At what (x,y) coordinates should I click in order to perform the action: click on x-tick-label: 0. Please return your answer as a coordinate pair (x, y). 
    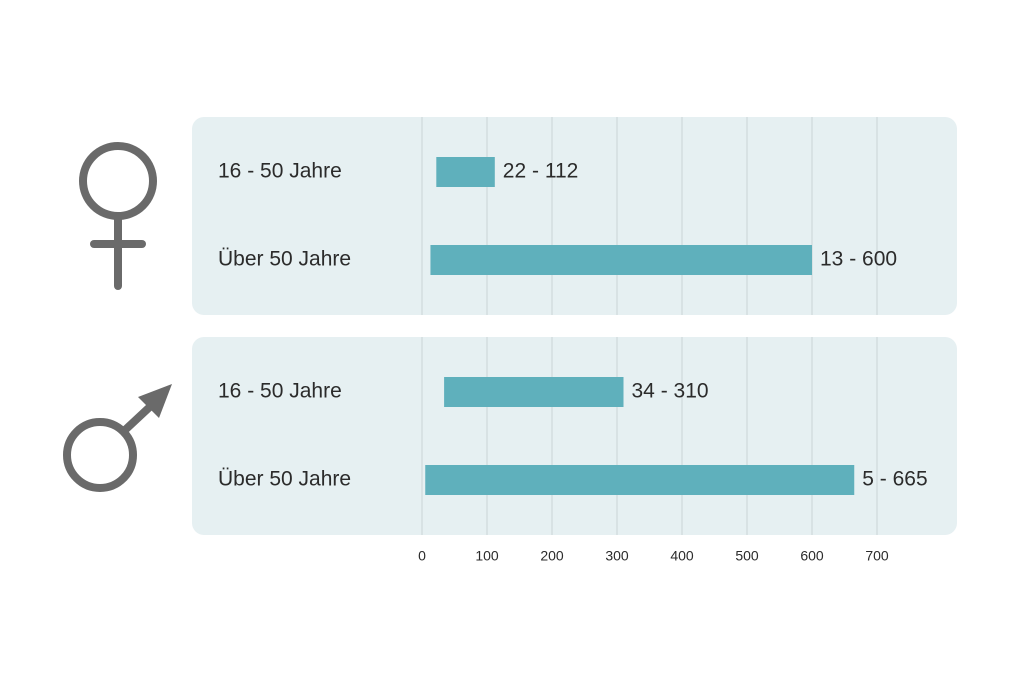
    Looking at the image, I should click on (422, 556).